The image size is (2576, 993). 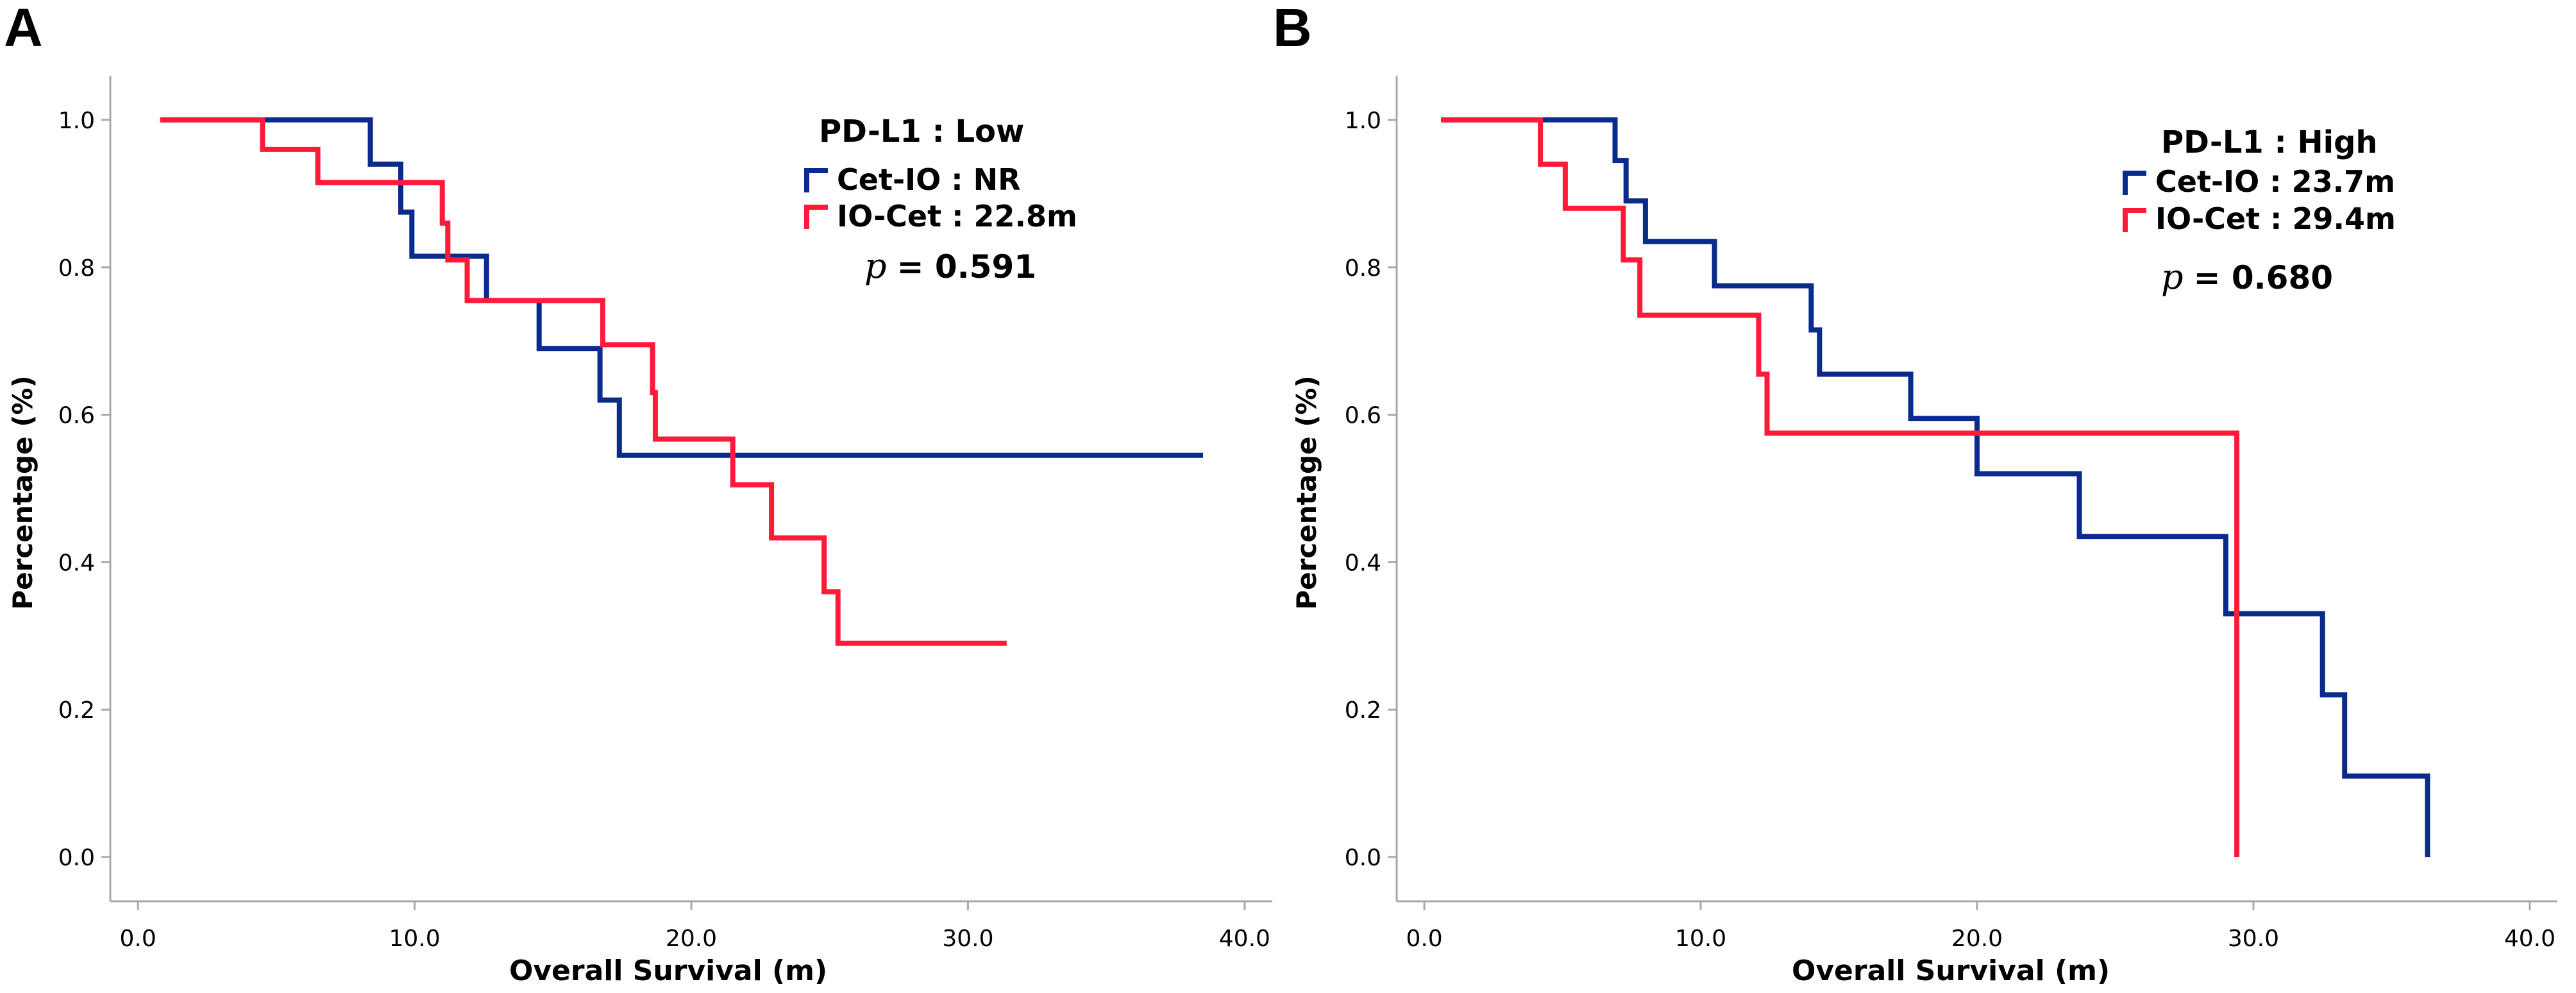 I want to click on legend-marker-cet-io-a, so click(x=816, y=180).